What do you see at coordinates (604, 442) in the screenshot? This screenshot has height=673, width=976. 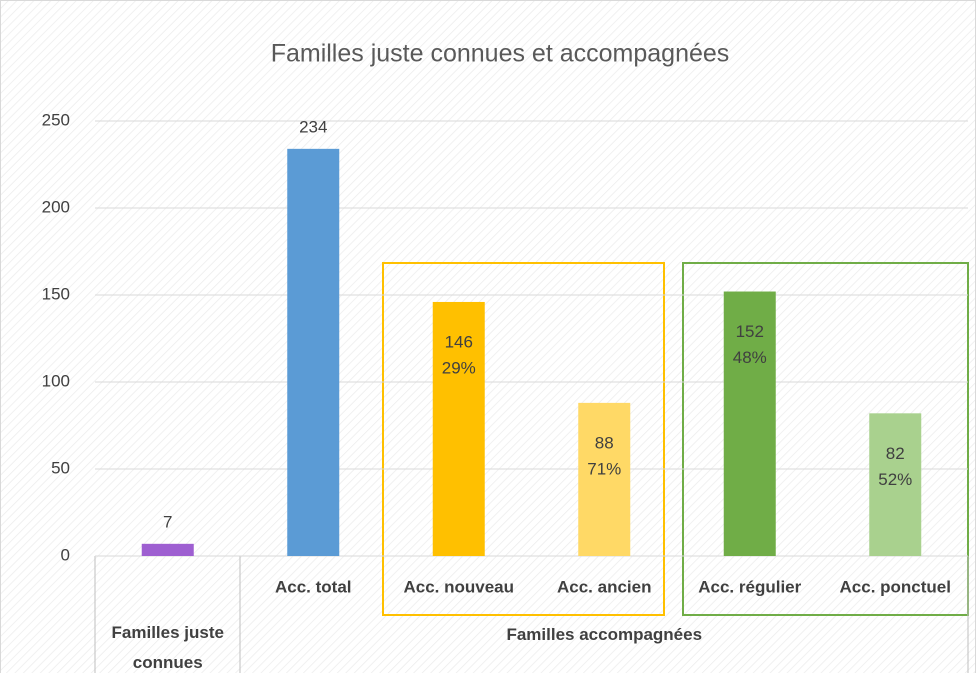 I see `value-label: 88` at bounding box center [604, 442].